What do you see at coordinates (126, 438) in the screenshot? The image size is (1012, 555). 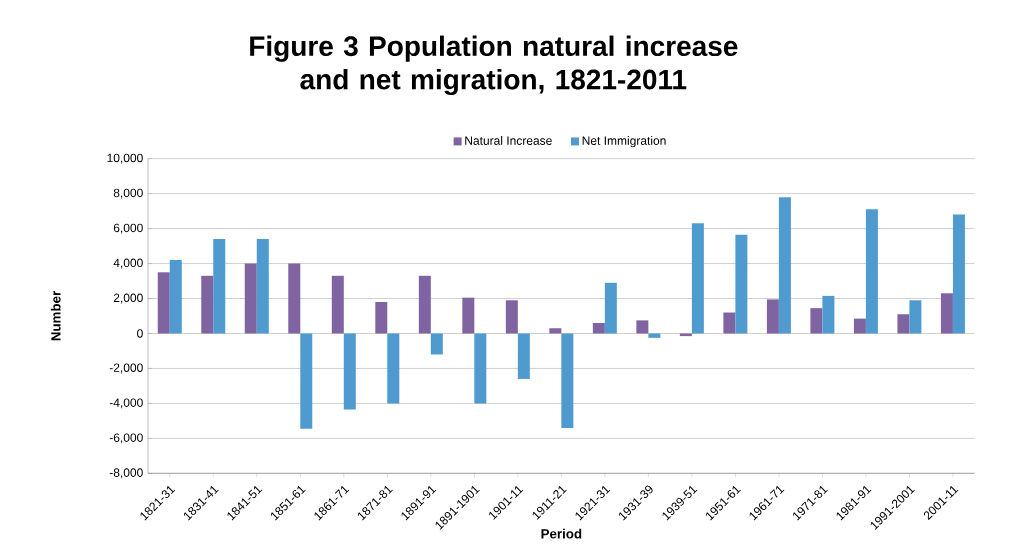 I see `y-tick-label: -6,000` at bounding box center [126, 438].